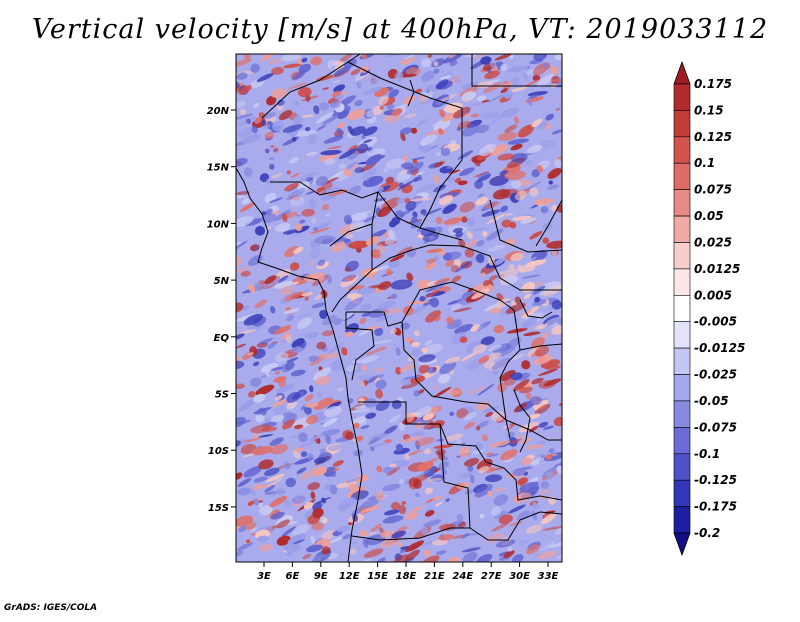  What do you see at coordinates (218, 224) in the screenshot?
I see `lat-tick-label: 10N` at bounding box center [218, 224].